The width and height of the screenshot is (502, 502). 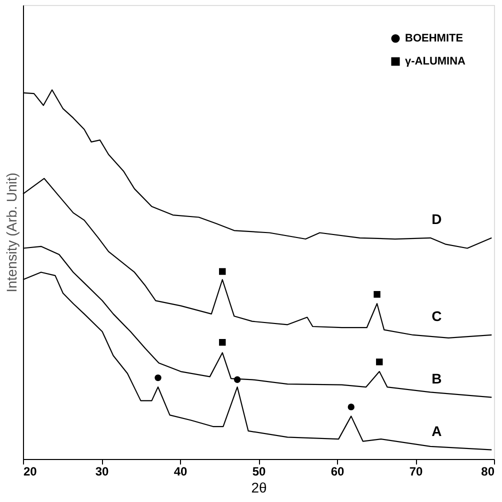 What do you see at coordinates (31, 471) in the screenshot?
I see `x-tick-label: 20` at bounding box center [31, 471].